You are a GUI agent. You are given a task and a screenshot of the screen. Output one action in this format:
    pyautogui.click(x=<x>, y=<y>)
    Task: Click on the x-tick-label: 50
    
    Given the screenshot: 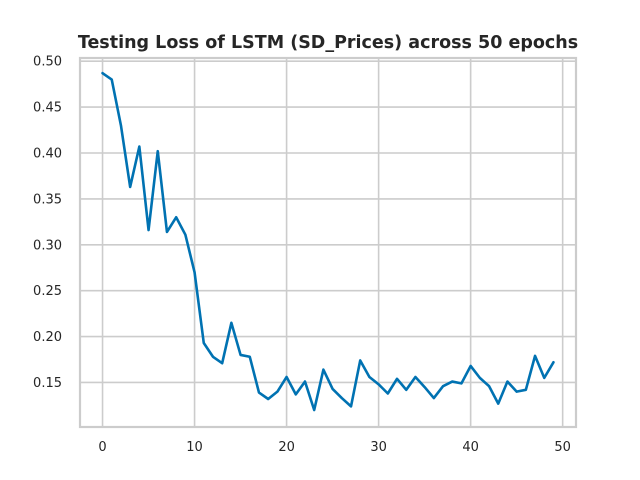 What is the action you would take?
    pyautogui.click(x=562, y=447)
    